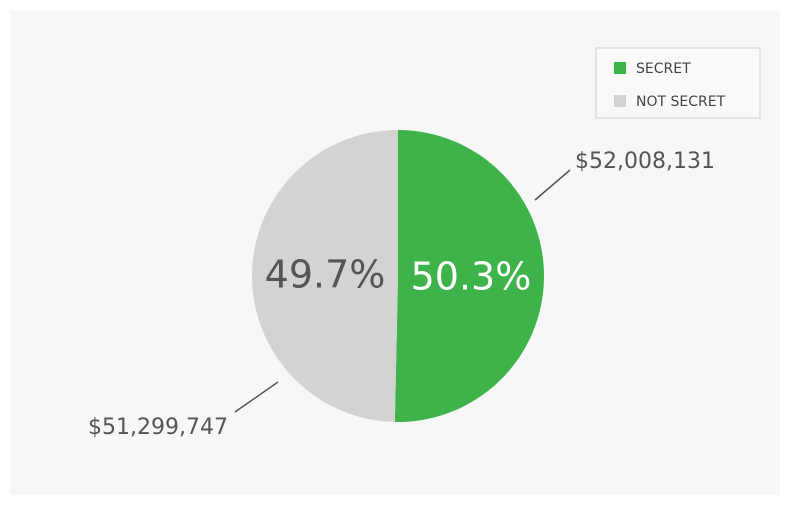 Image resolution: width=791 pixels, height=505 pixels. Describe the element at coordinates (471, 276) in the screenshot. I see `percent-label: 50.3%` at that location.